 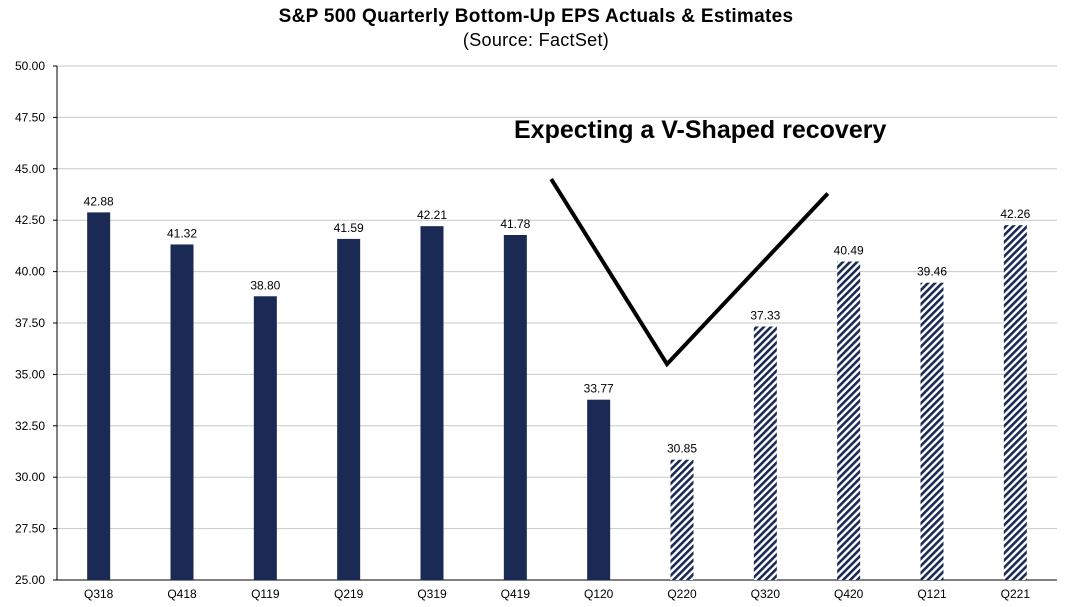 I want to click on data-label: 30.85, so click(x=682, y=449).